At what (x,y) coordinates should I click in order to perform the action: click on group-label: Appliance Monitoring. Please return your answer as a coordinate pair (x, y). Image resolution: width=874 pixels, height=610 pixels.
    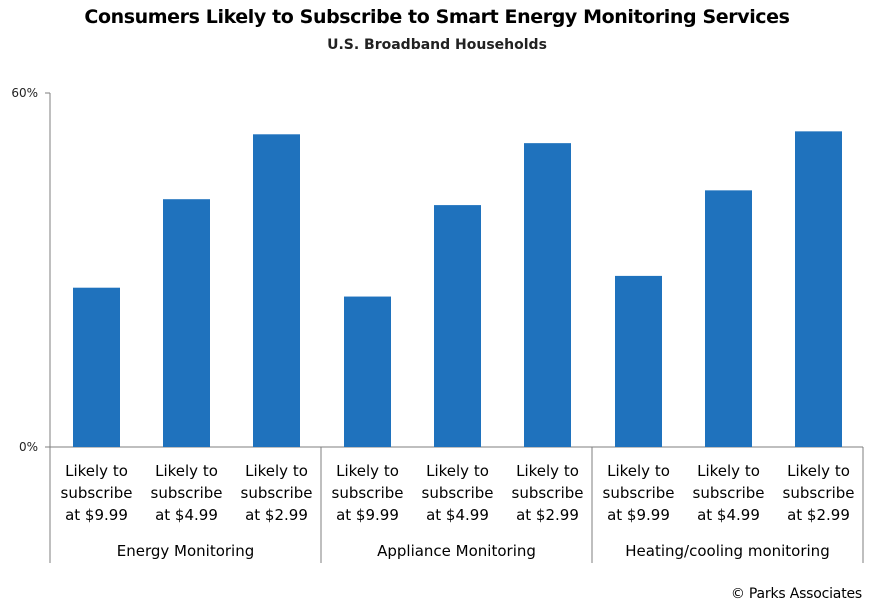
    Looking at the image, I should click on (456, 551).